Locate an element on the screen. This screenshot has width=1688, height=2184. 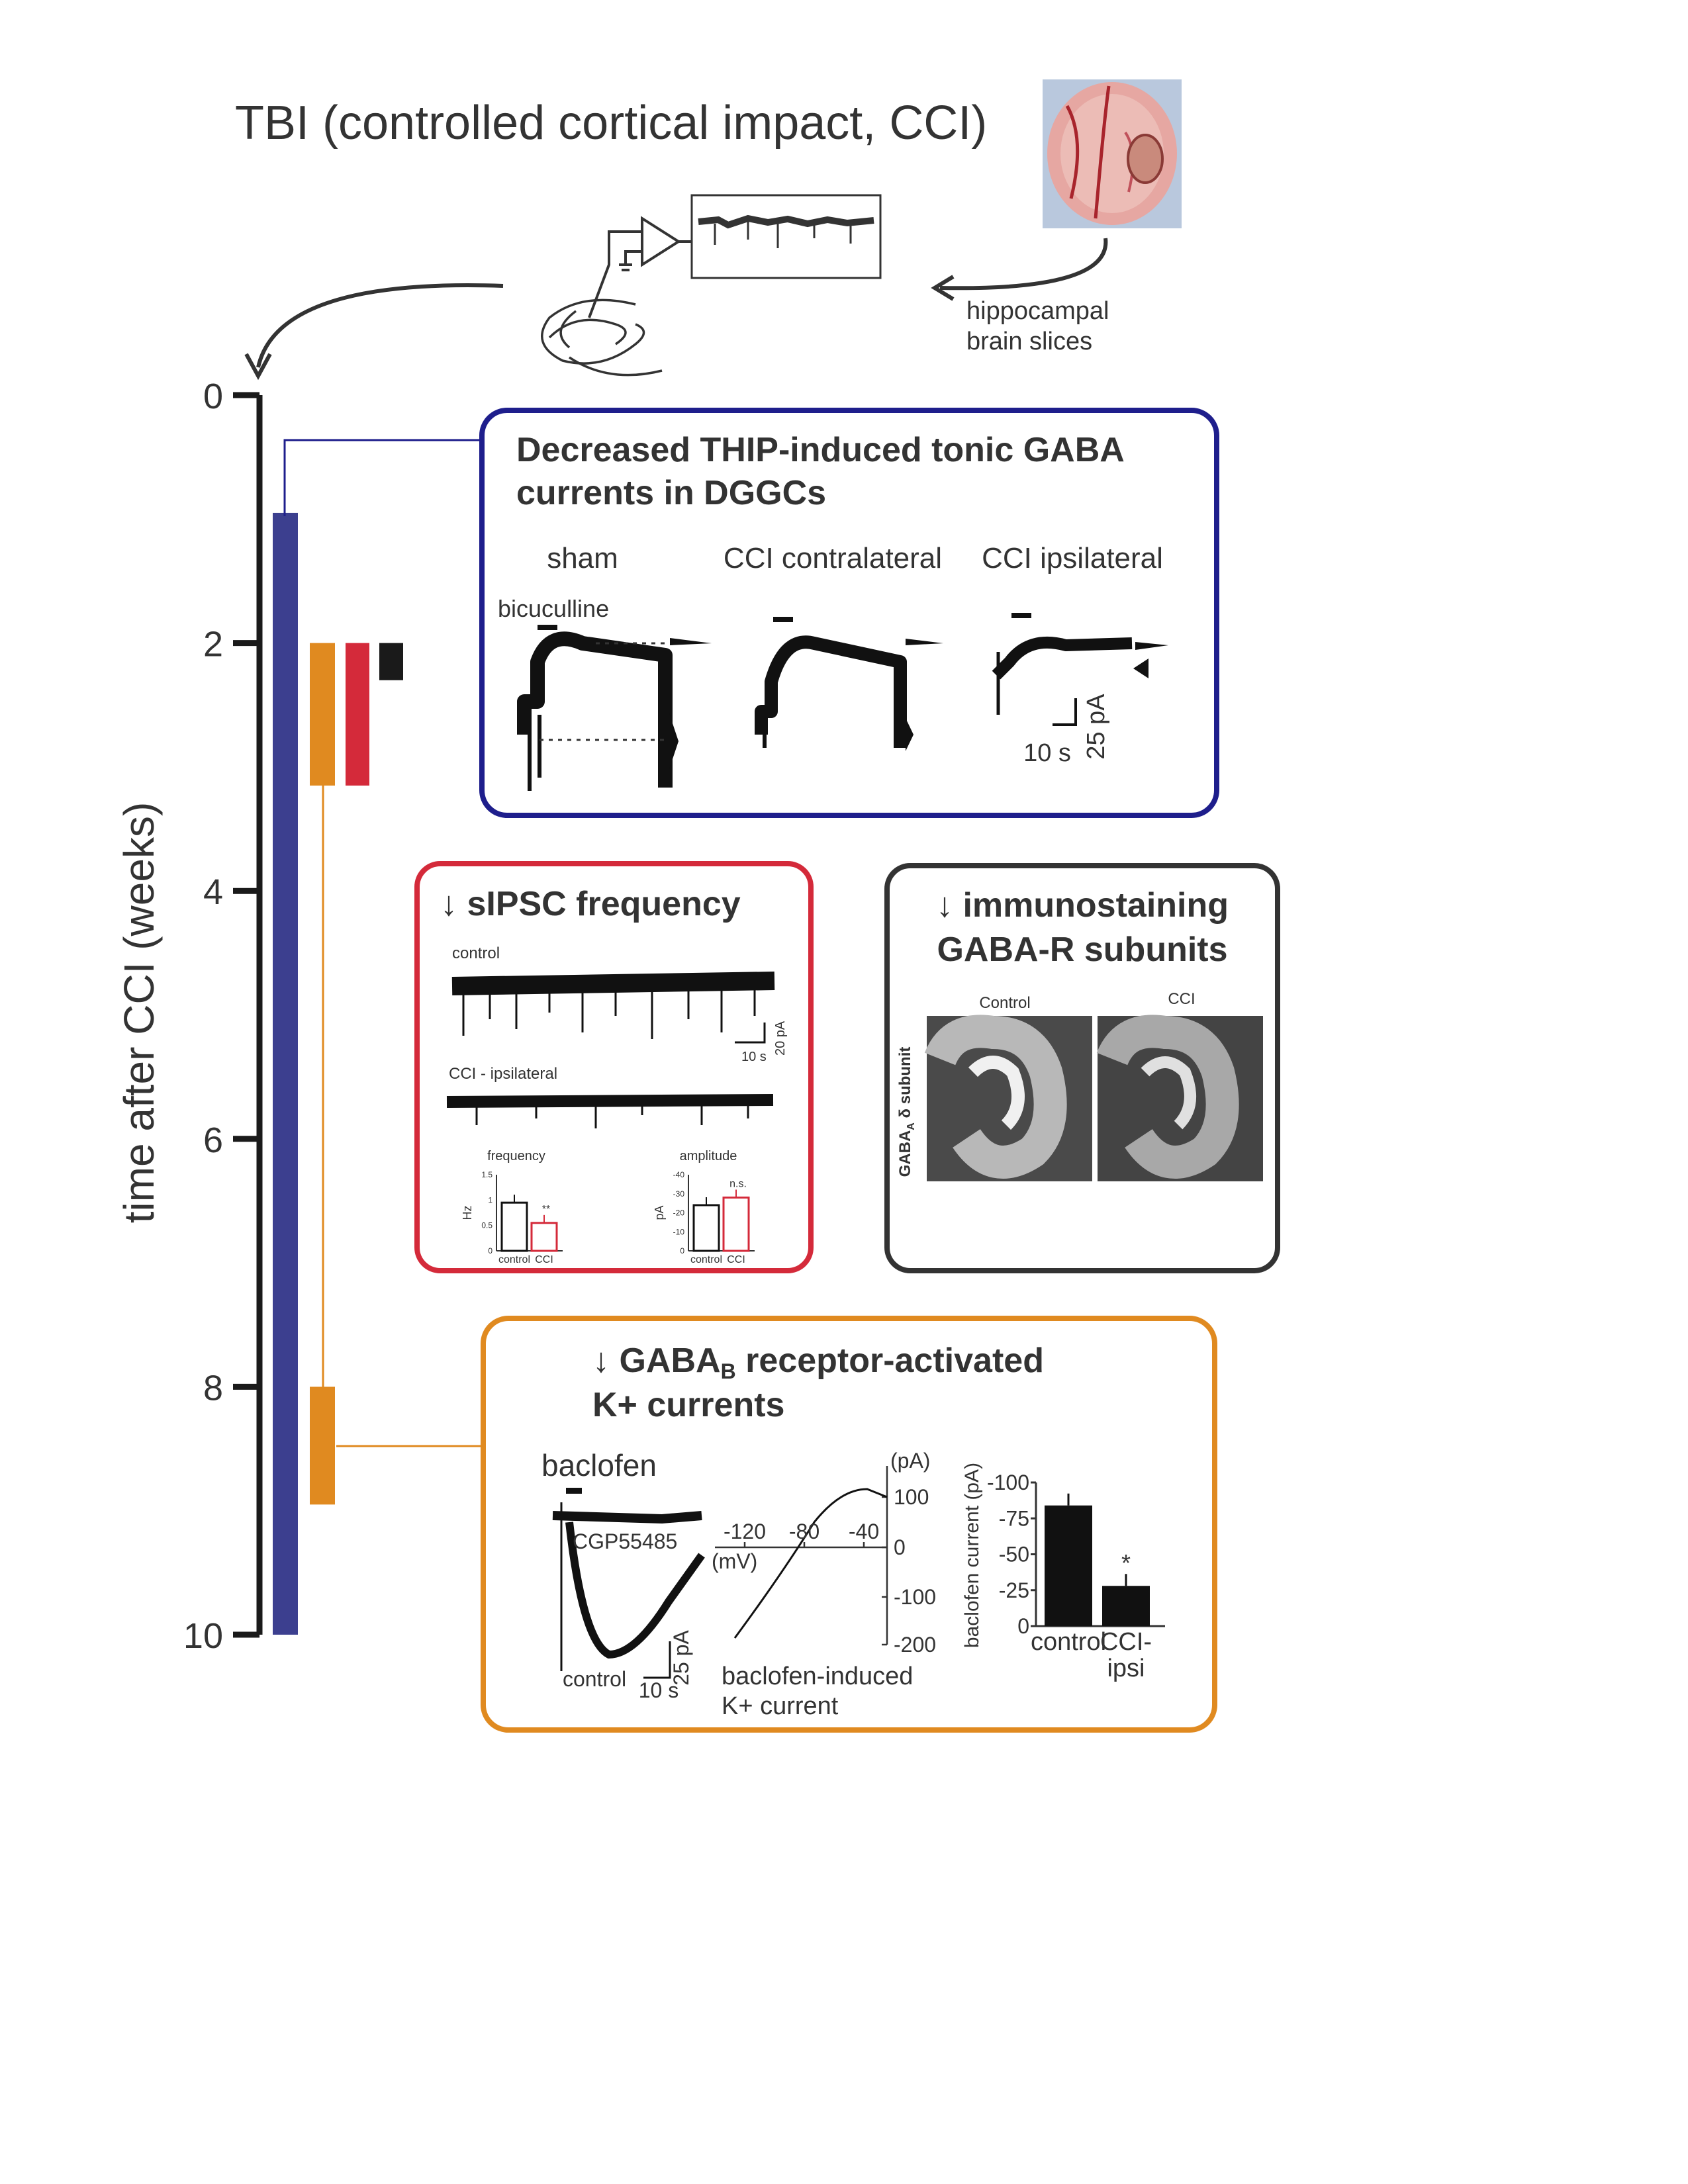
gabab-bar-ytick: 0 is located at coordinates (1023, 1626).